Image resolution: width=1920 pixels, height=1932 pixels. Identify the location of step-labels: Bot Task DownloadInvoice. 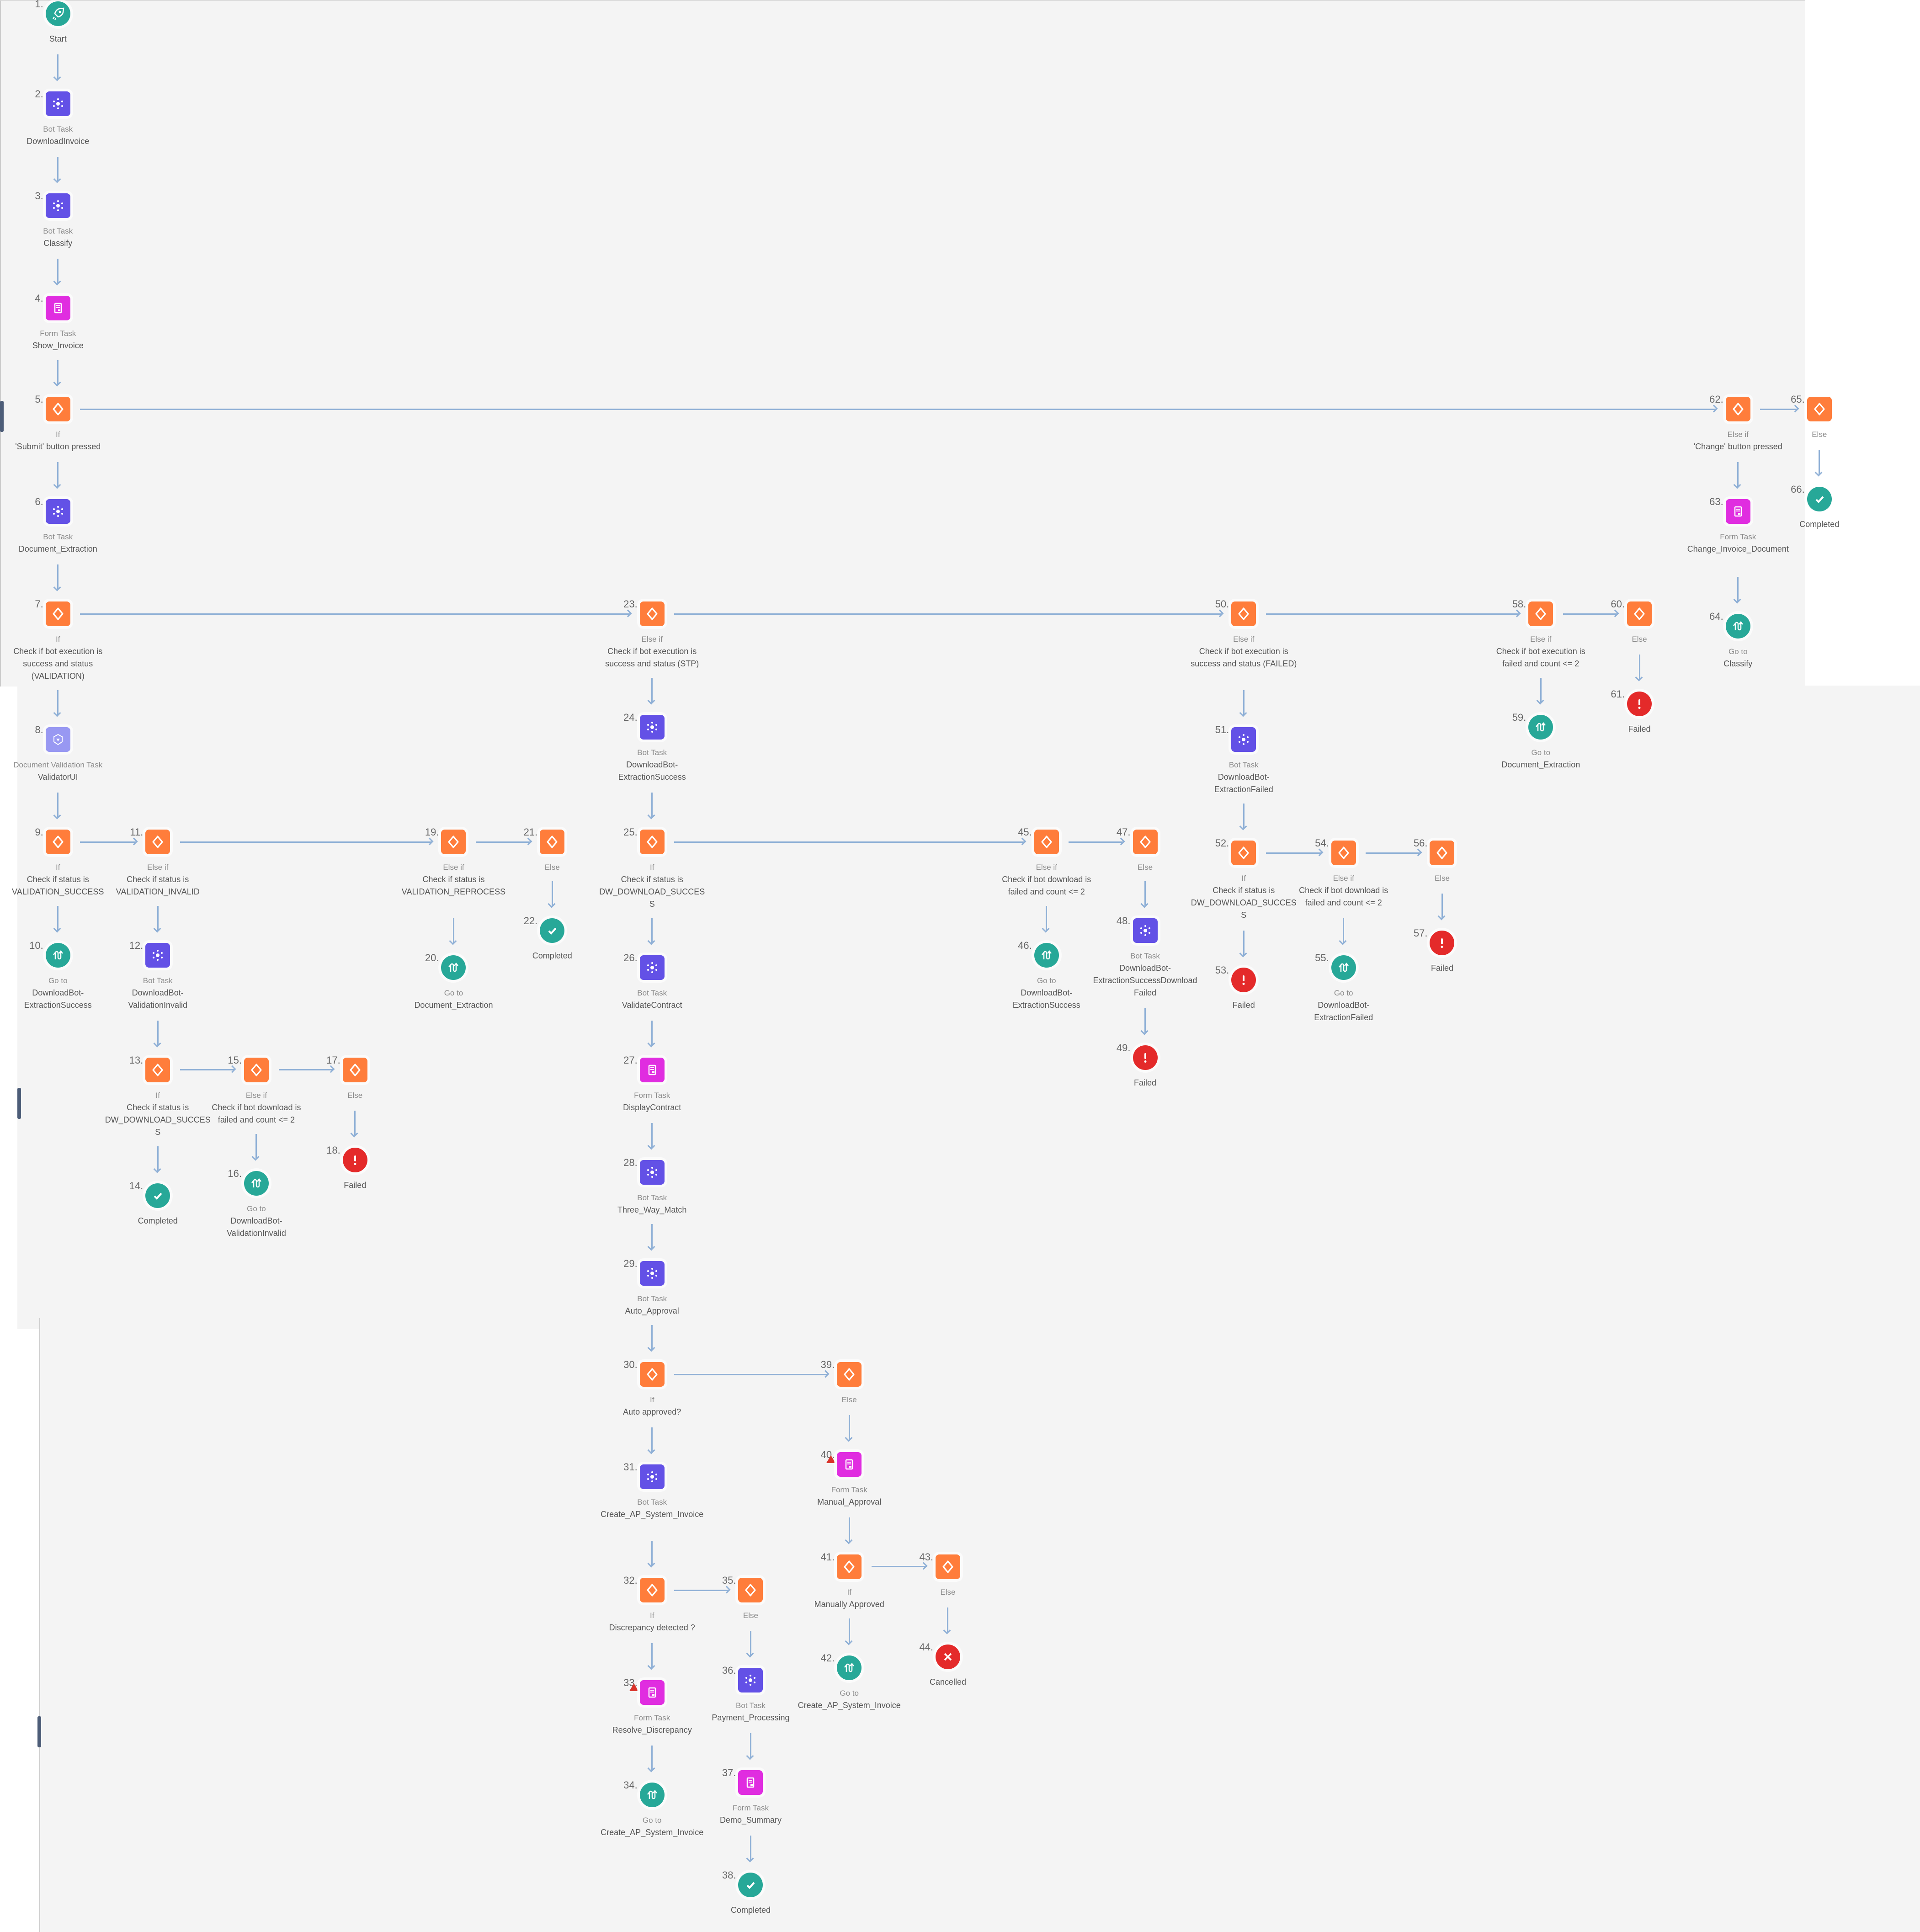
(58, 135).